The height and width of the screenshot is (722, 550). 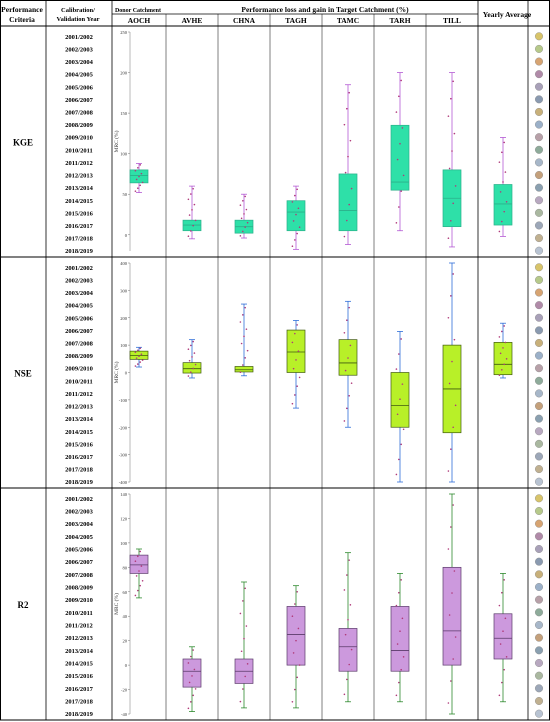 What do you see at coordinates (139, 178) in the screenshot?
I see `box-aoch` at bounding box center [139, 178].